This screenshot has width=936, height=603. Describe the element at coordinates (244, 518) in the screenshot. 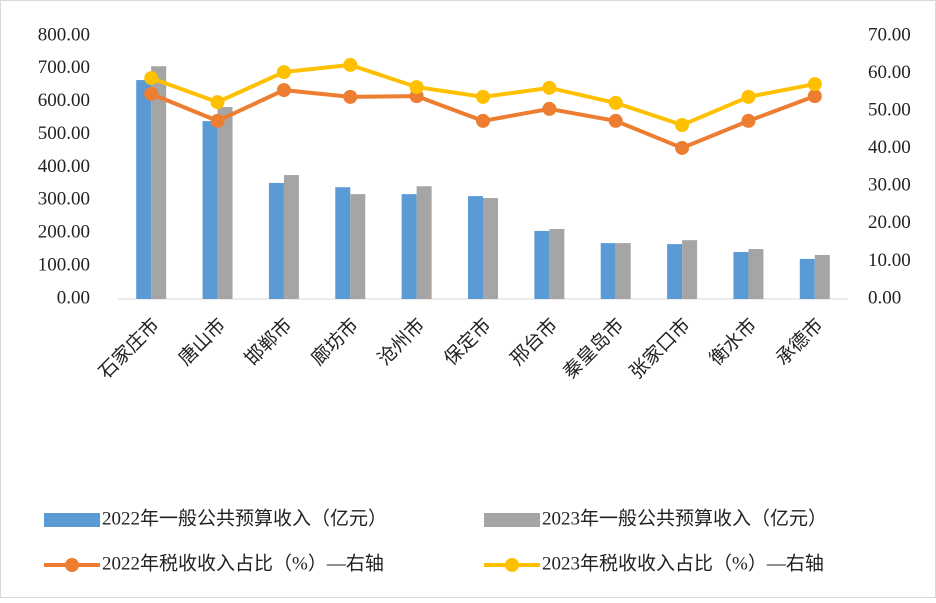

I see `legend-label: 2022年一般公共预算收入（亿元）` at that location.